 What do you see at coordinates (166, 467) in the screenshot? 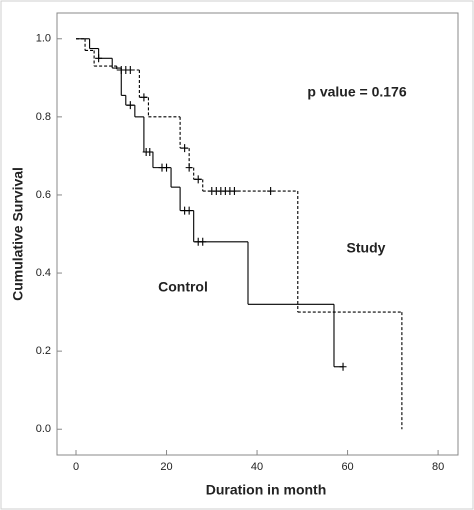
I see `x-tick-label: 20` at bounding box center [166, 467].